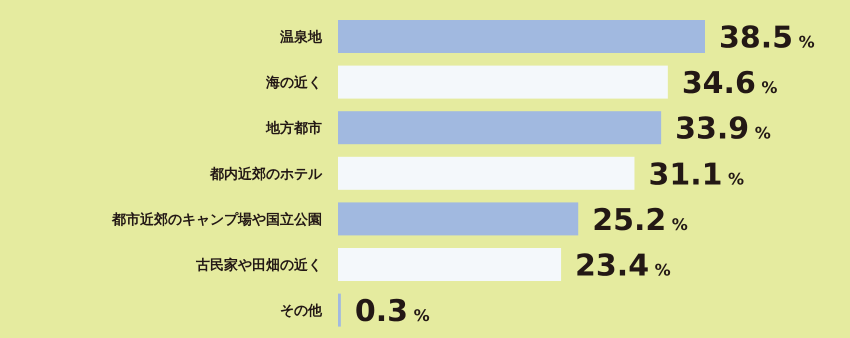 Image resolution: width=850 pixels, height=338 pixels. Describe the element at coordinates (301, 311) in the screenshot. I see `y-tick-label: その他` at that location.